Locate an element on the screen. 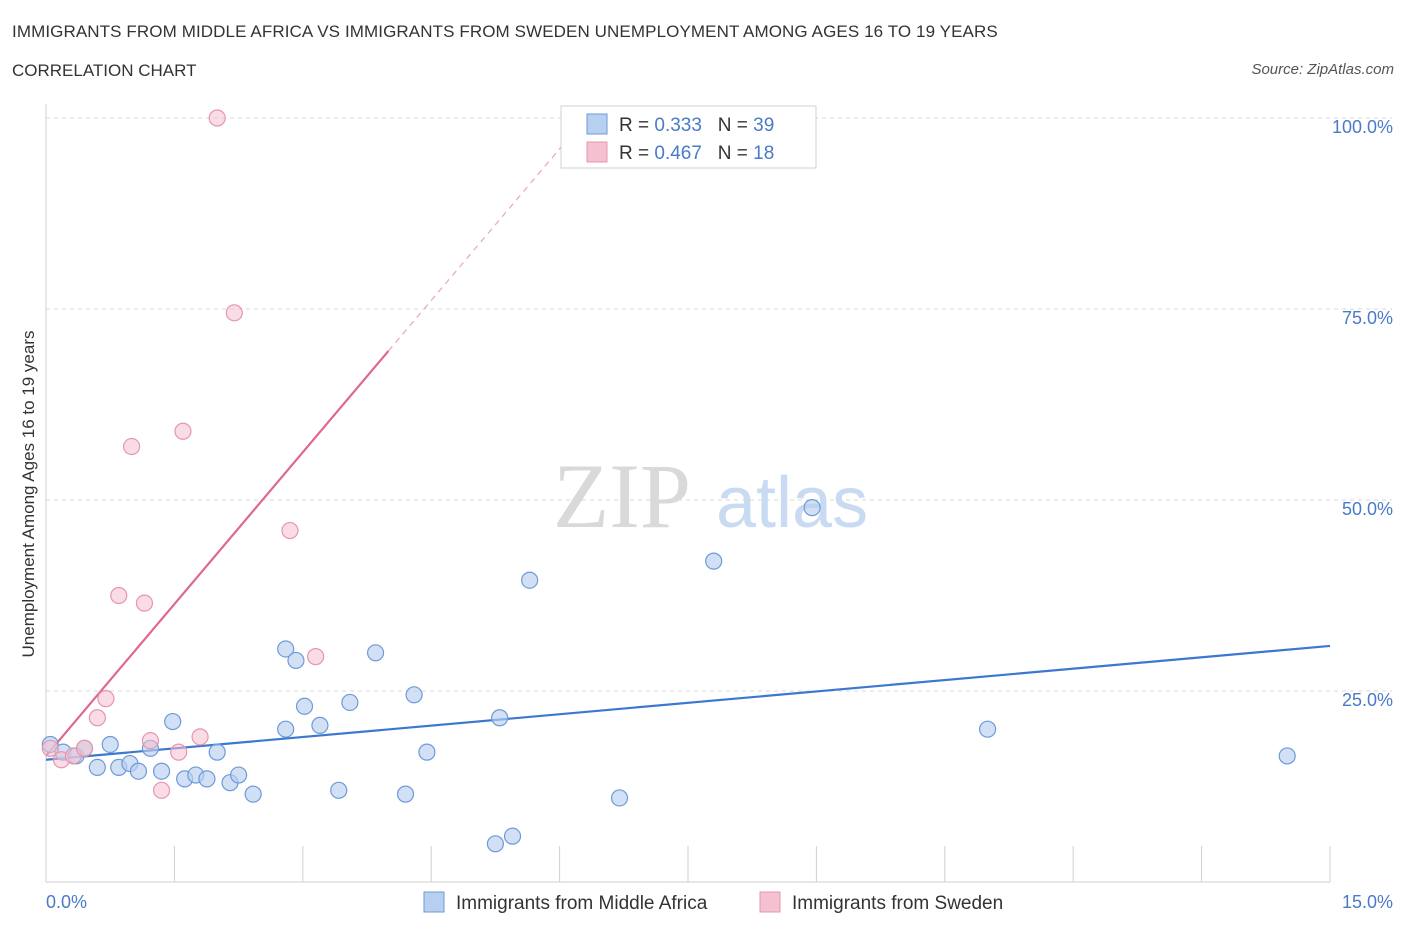 The image size is (1406, 930). y-tick-label: 100.0% is located at coordinates (1362, 127).